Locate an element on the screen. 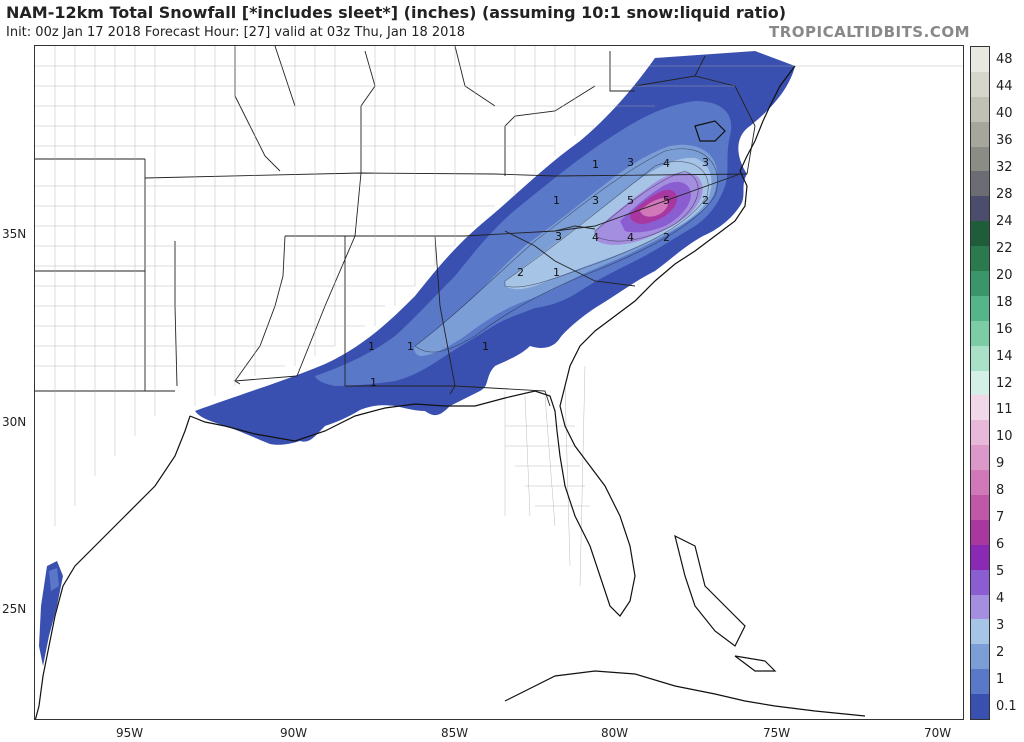  colorbar-label: 40 is located at coordinates (1004, 113).